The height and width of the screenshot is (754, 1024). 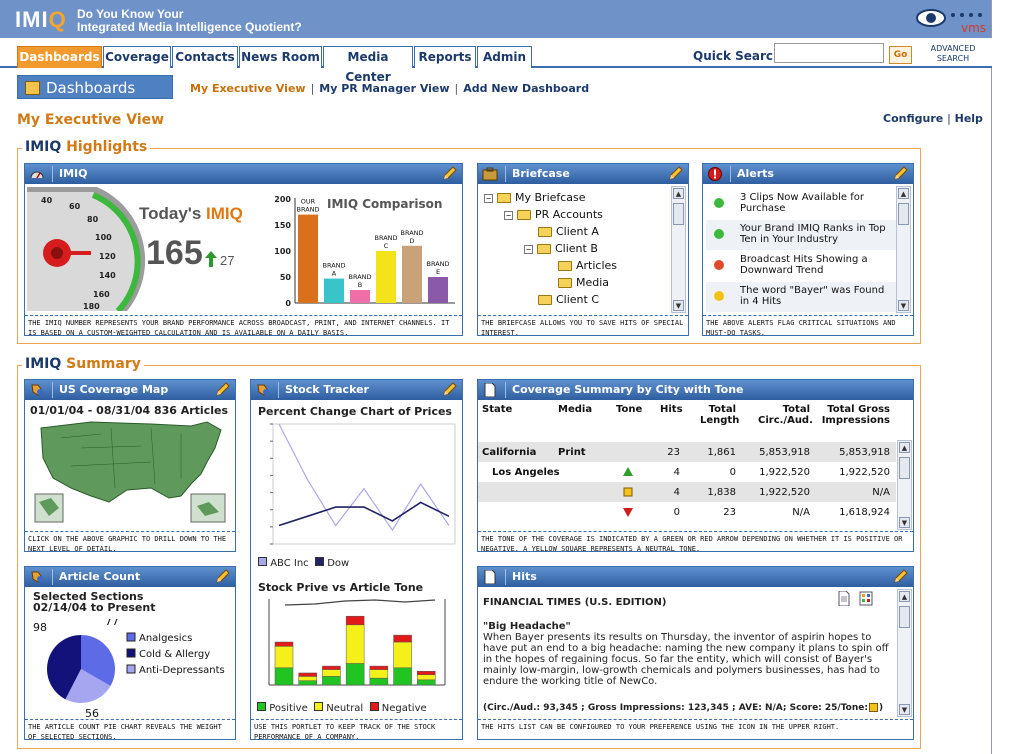 I want to click on folder-icon, so click(x=545, y=232).